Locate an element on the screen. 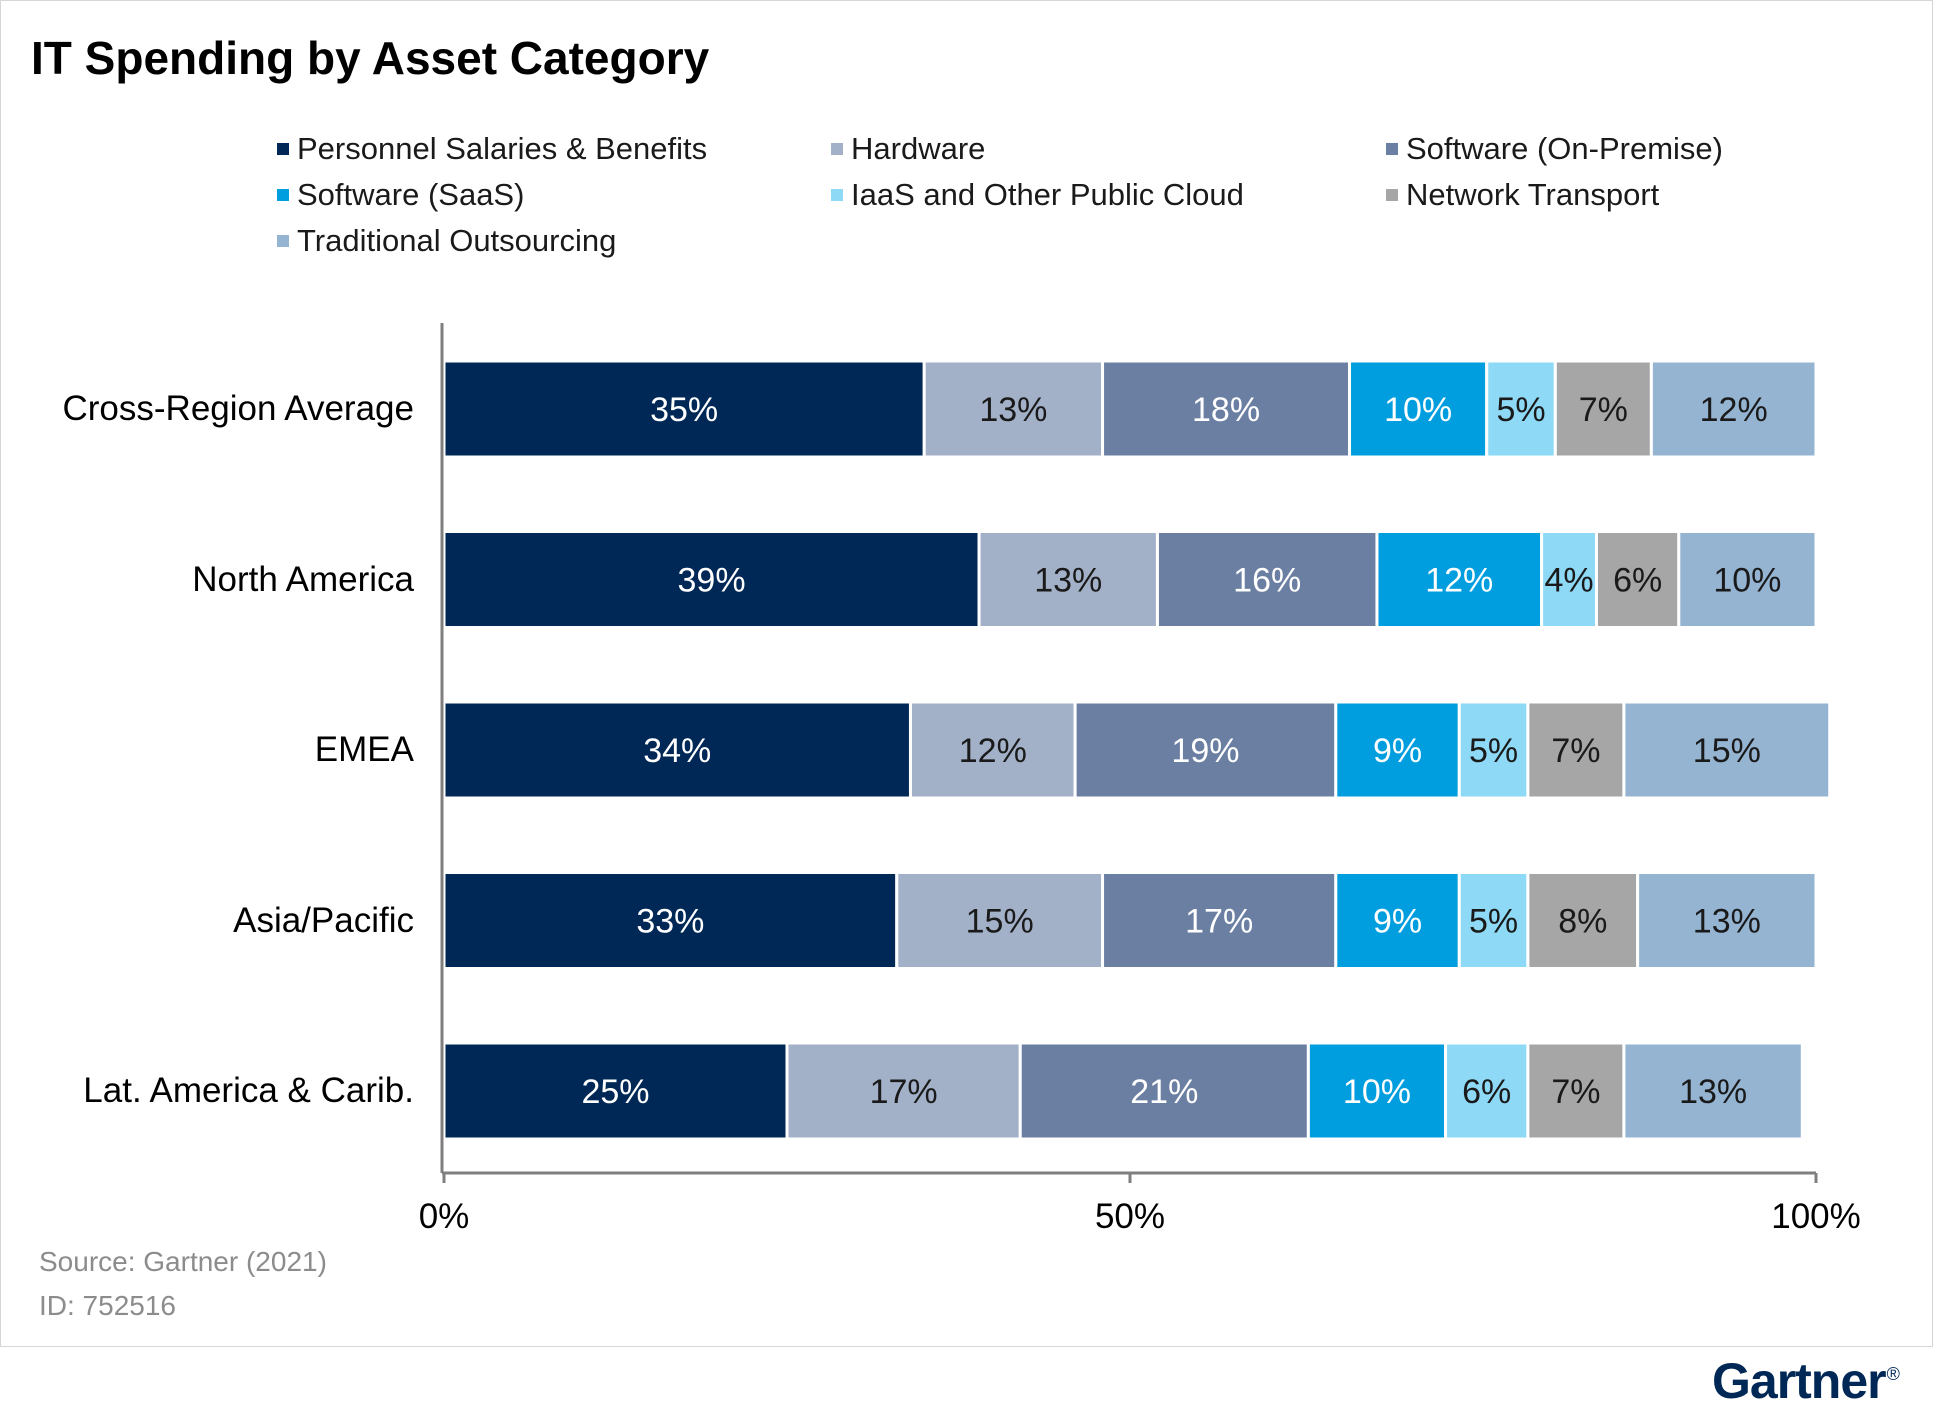 Image resolution: width=1935 pixels, height=1422 pixels. bar-segment-emea-personnel-salaries-benefits is located at coordinates (677, 750).